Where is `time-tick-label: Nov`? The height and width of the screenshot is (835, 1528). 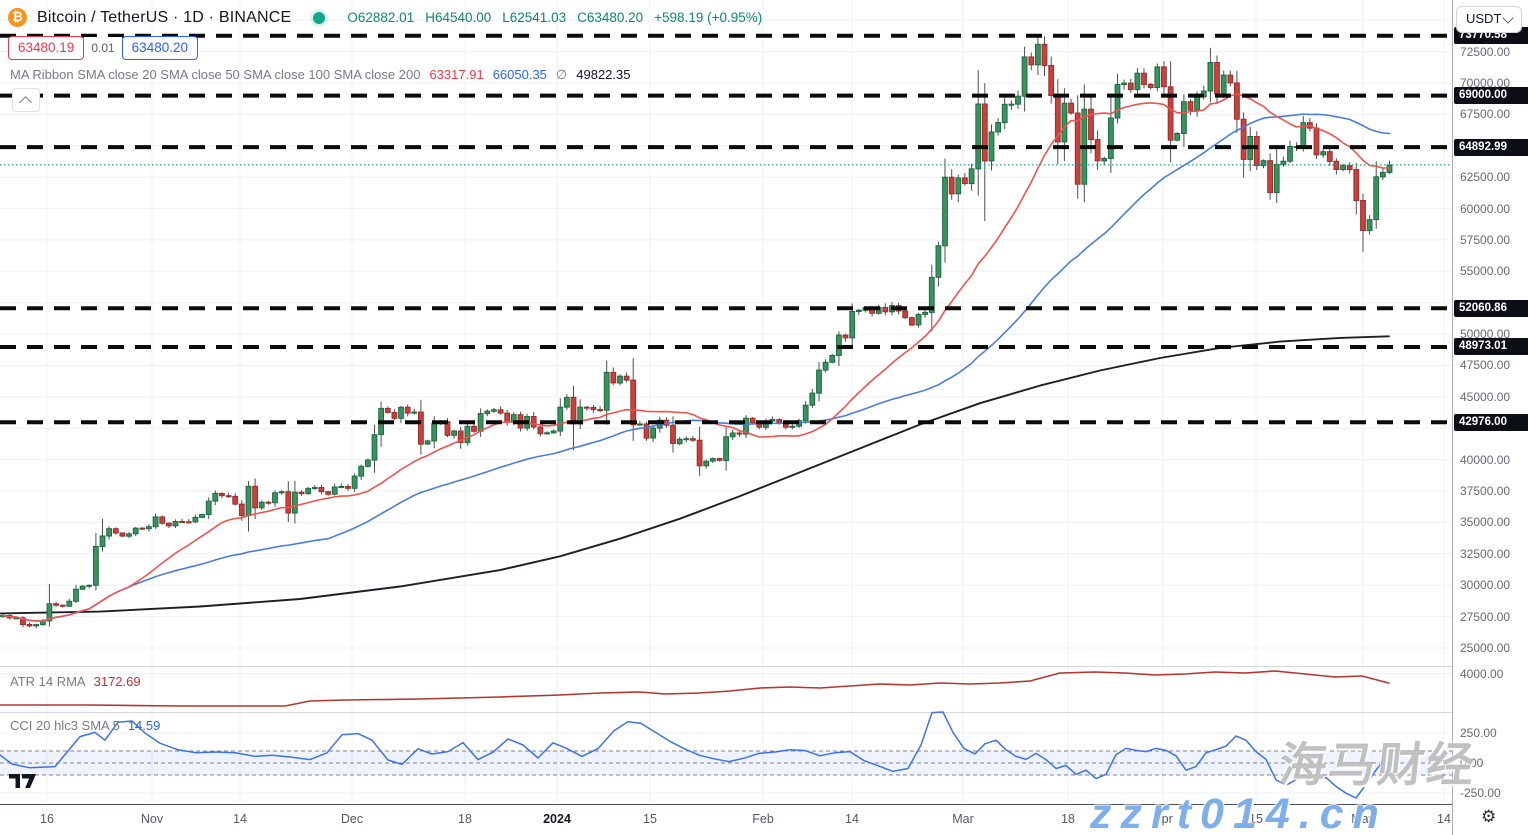 time-tick-label: Nov is located at coordinates (152, 819).